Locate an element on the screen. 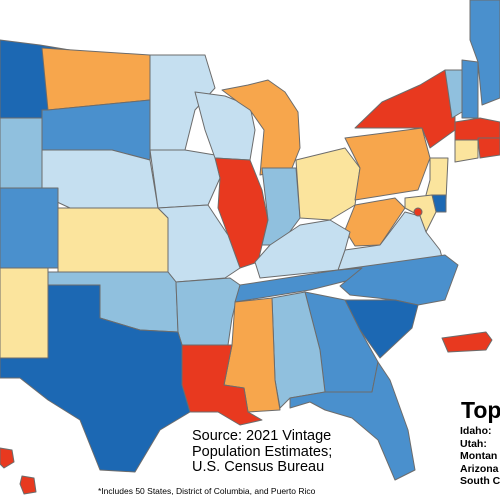 The image size is (500, 500). top-states-title: Top is located at coordinates (480, 410).